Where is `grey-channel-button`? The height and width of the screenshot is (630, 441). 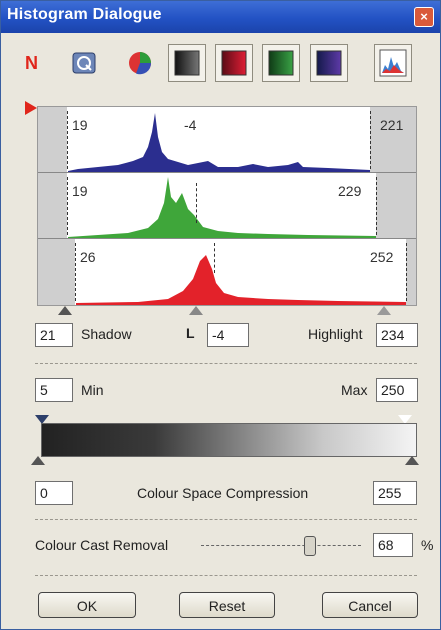 grey-channel-button is located at coordinates (187, 63).